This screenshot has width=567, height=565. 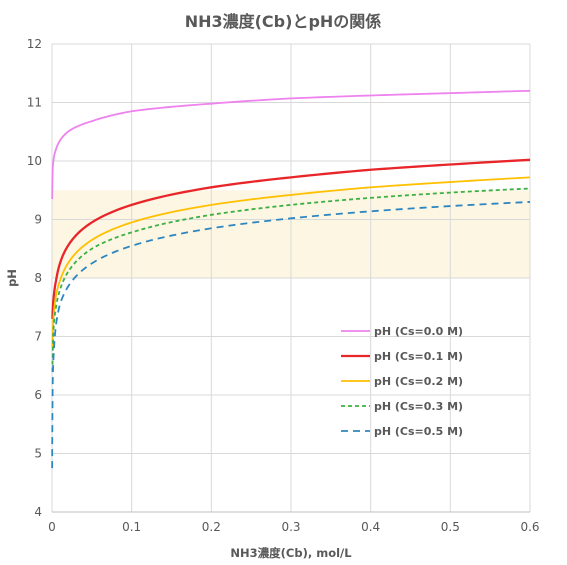 What do you see at coordinates (12, 278) in the screenshot?
I see `y-axis-label: pH` at bounding box center [12, 278].